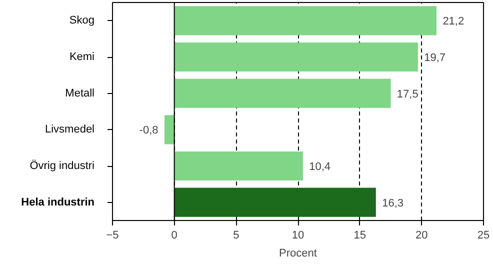 The image size is (493, 266). What do you see at coordinates (407, 94) in the screenshot?
I see `data-label: 17,5` at bounding box center [407, 94].